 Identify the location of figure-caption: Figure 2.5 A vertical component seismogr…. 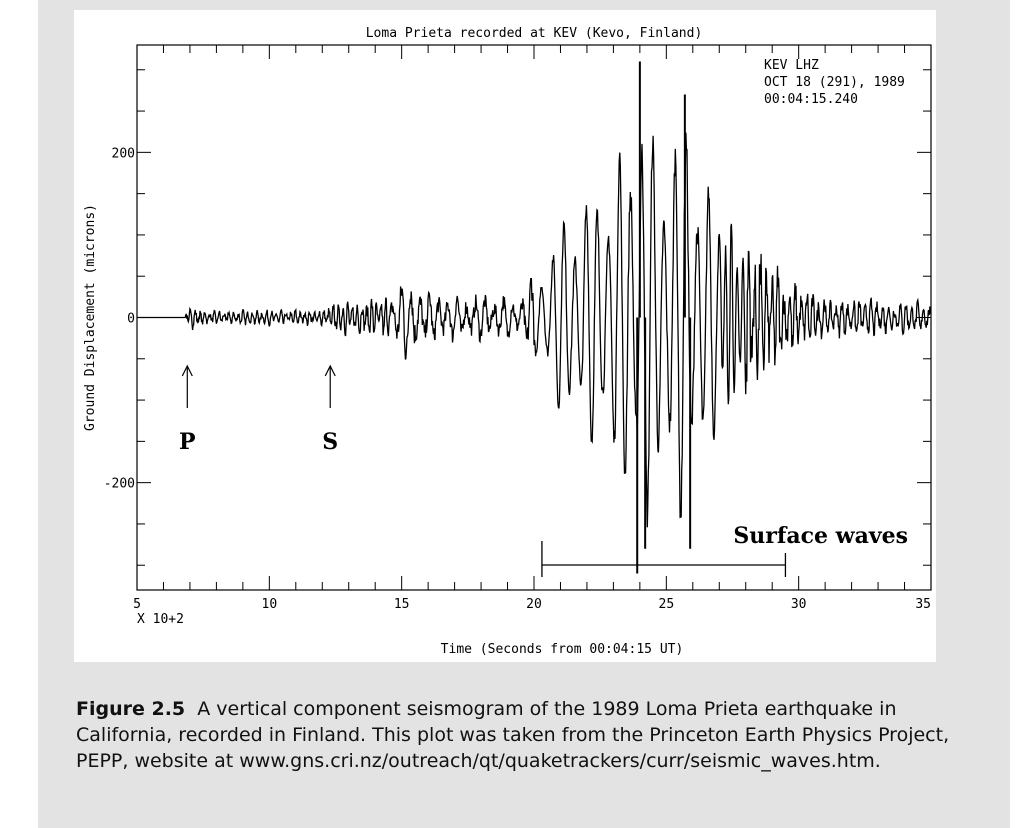
(516, 735).